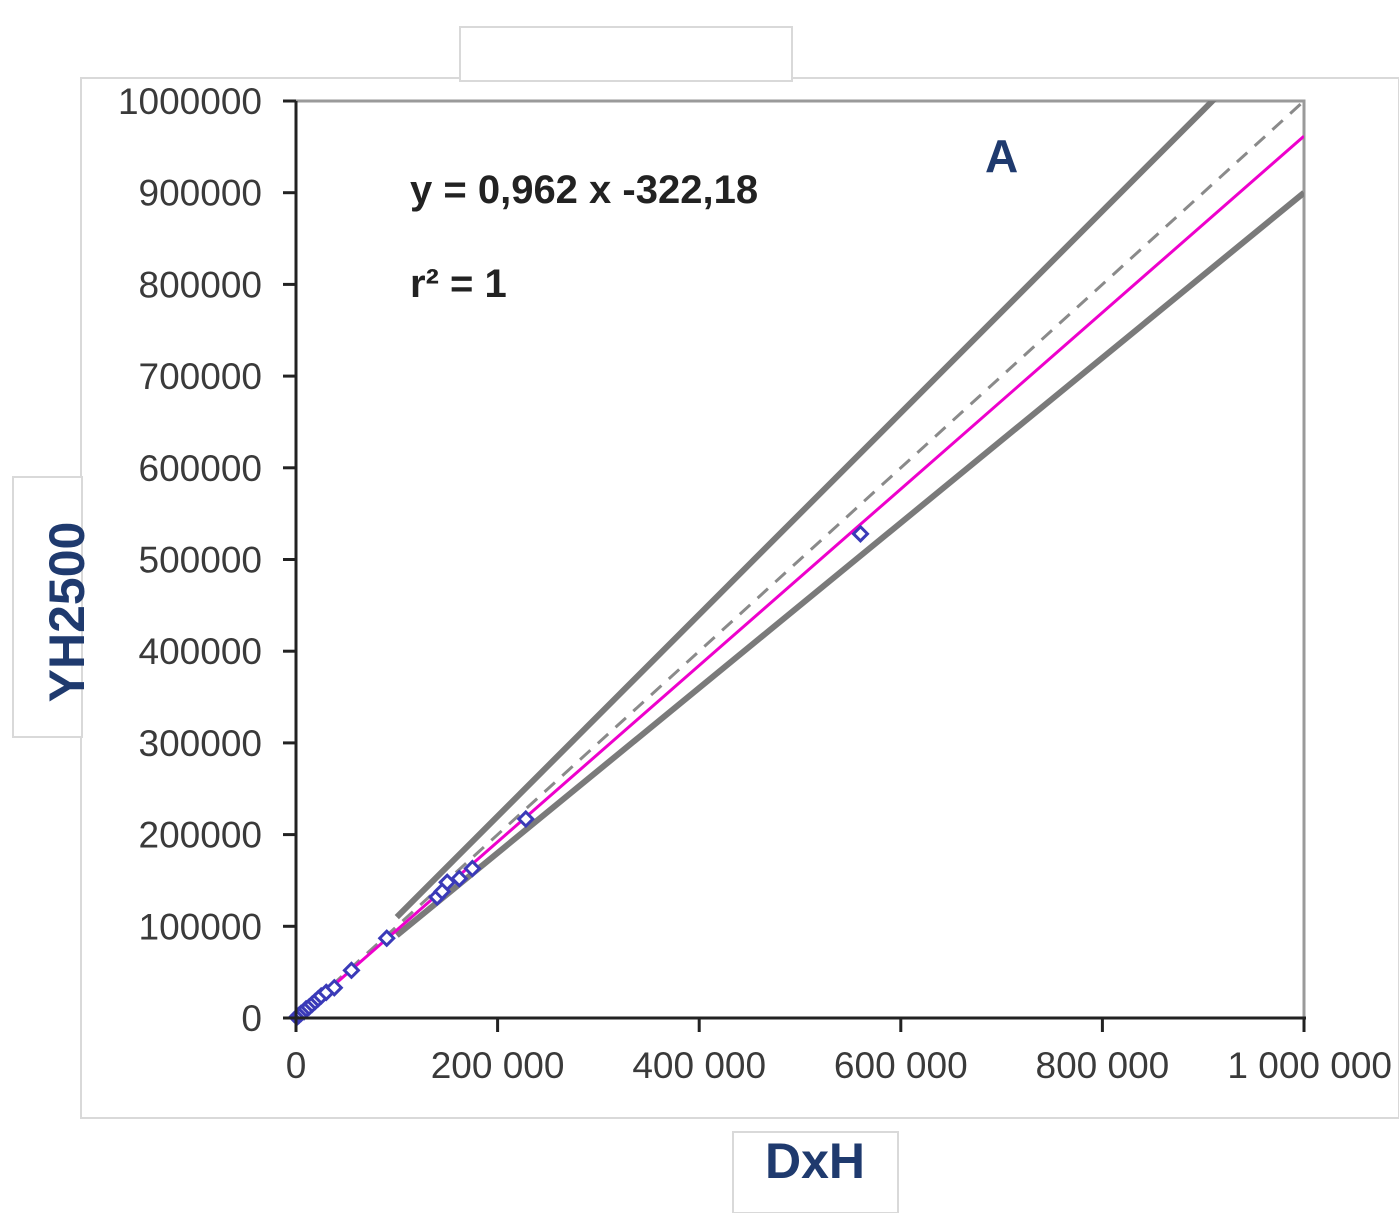  I want to click on panel-label: A, so click(1001, 156).